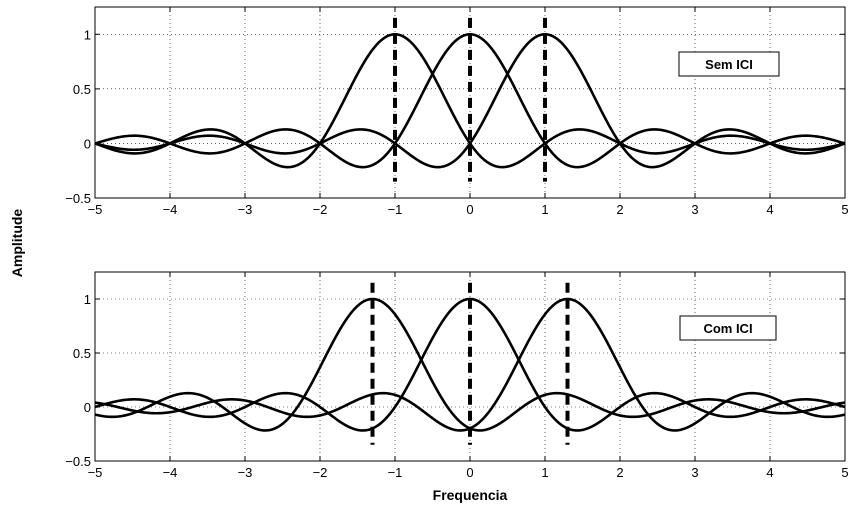 Image resolution: width=849 pixels, height=512 pixels. I want to click on x-axis-label: Frequencia, so click(470, 495).